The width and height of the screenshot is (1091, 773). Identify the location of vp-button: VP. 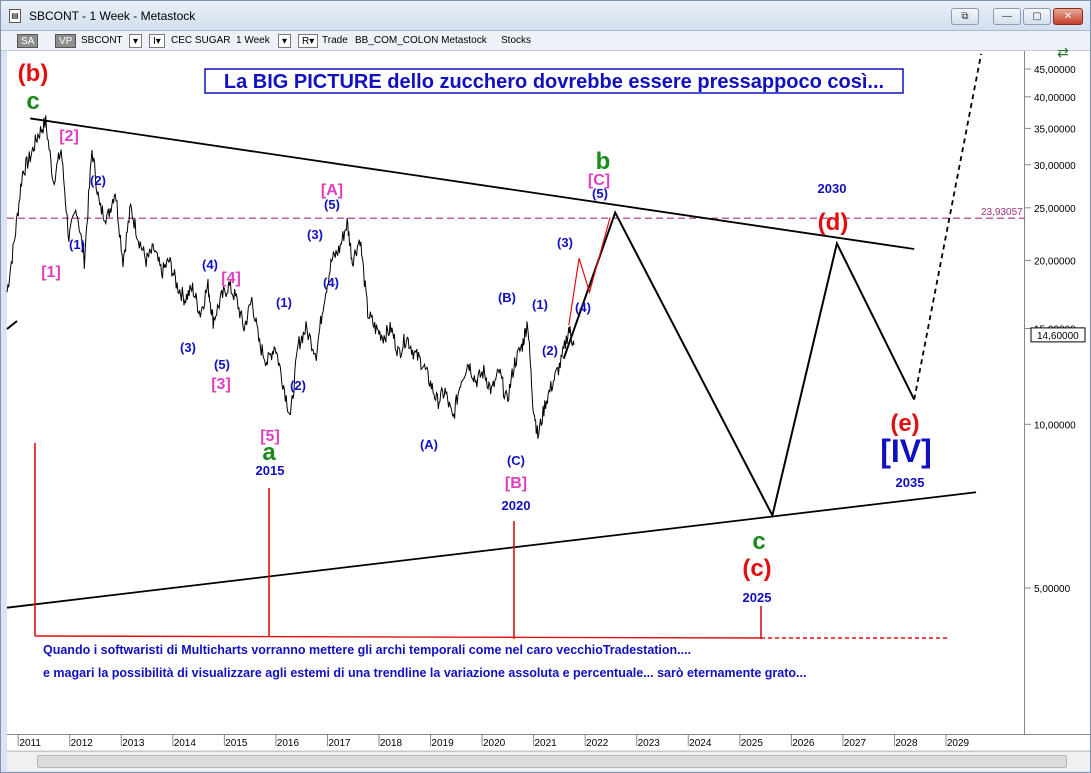
(66, 41).